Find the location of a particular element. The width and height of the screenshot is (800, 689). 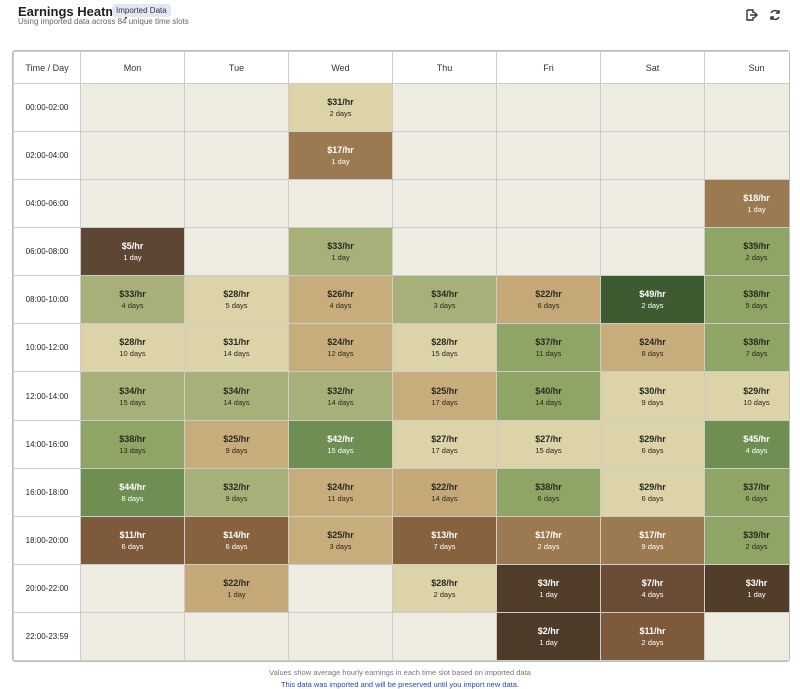

heat-cell: $49/hr 2 days is located at coordinates (652, 300).